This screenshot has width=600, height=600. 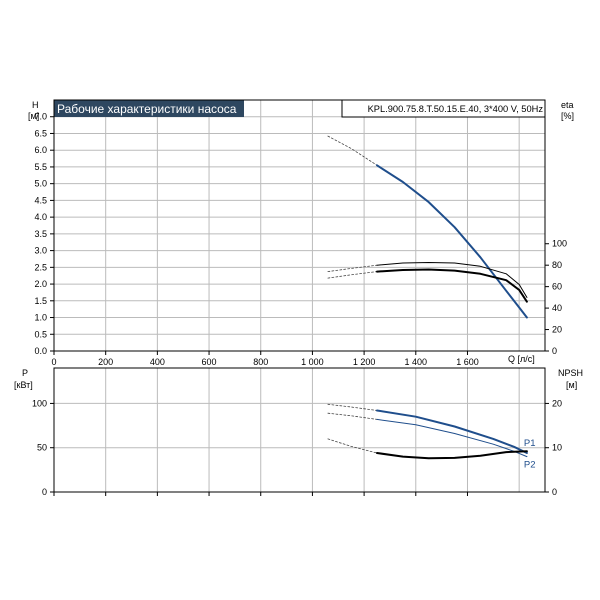 What do you see at coordinates (571, 385) in the screenshot?
I see `y-right-label-lower-2: [м]` at bounding box center [571, 385].